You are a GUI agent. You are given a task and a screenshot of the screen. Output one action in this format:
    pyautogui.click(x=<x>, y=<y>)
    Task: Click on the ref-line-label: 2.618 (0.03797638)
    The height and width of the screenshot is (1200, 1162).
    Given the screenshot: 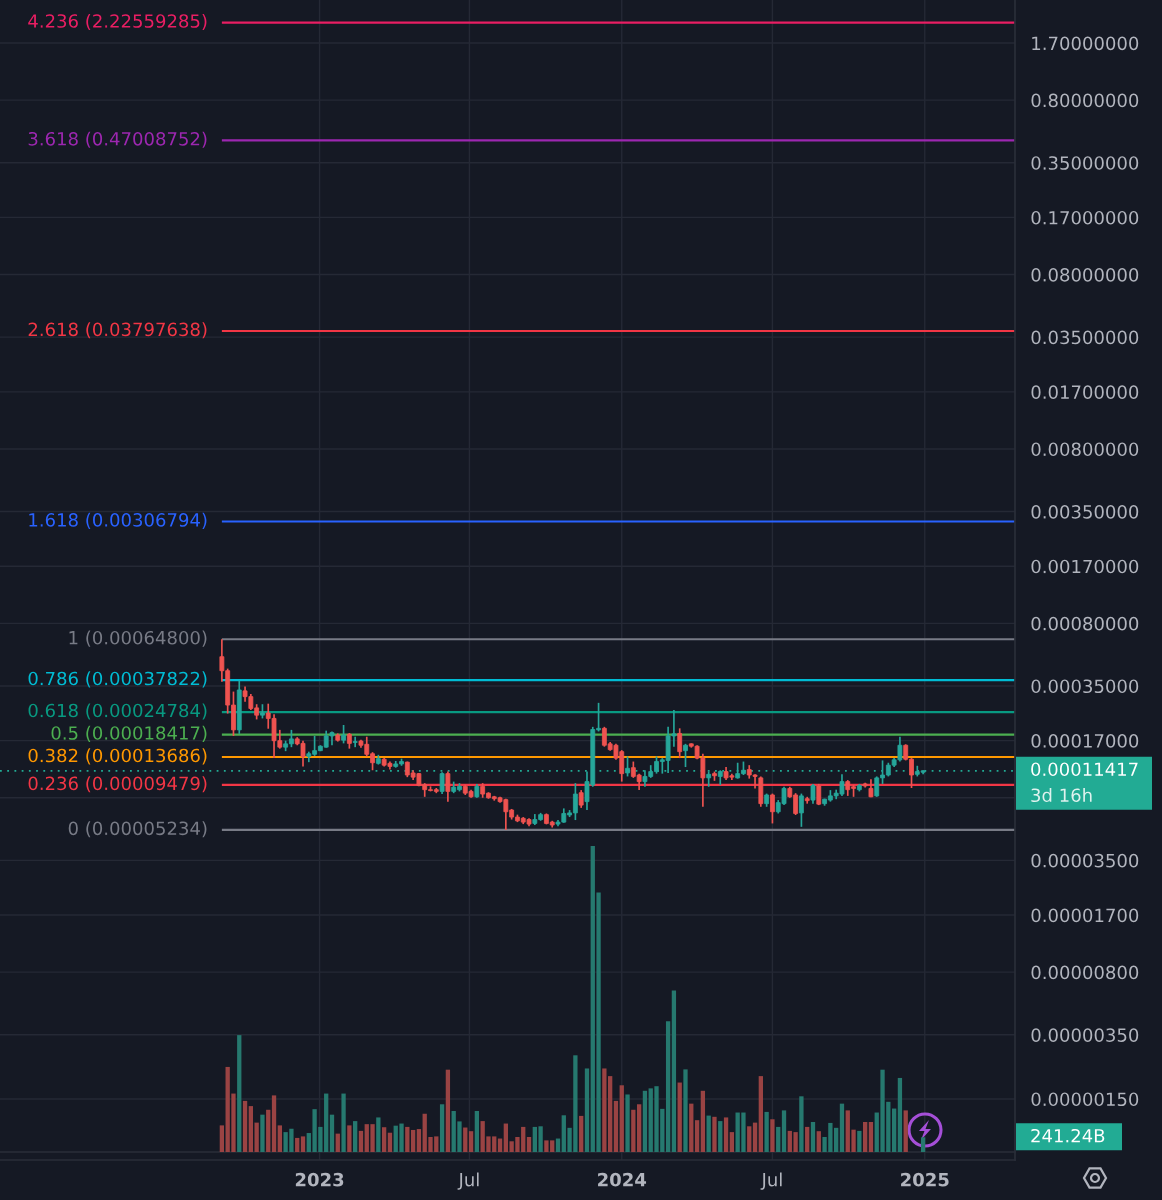 What is the action you would take?
    pyautogui.click(x=117, y=330)
    